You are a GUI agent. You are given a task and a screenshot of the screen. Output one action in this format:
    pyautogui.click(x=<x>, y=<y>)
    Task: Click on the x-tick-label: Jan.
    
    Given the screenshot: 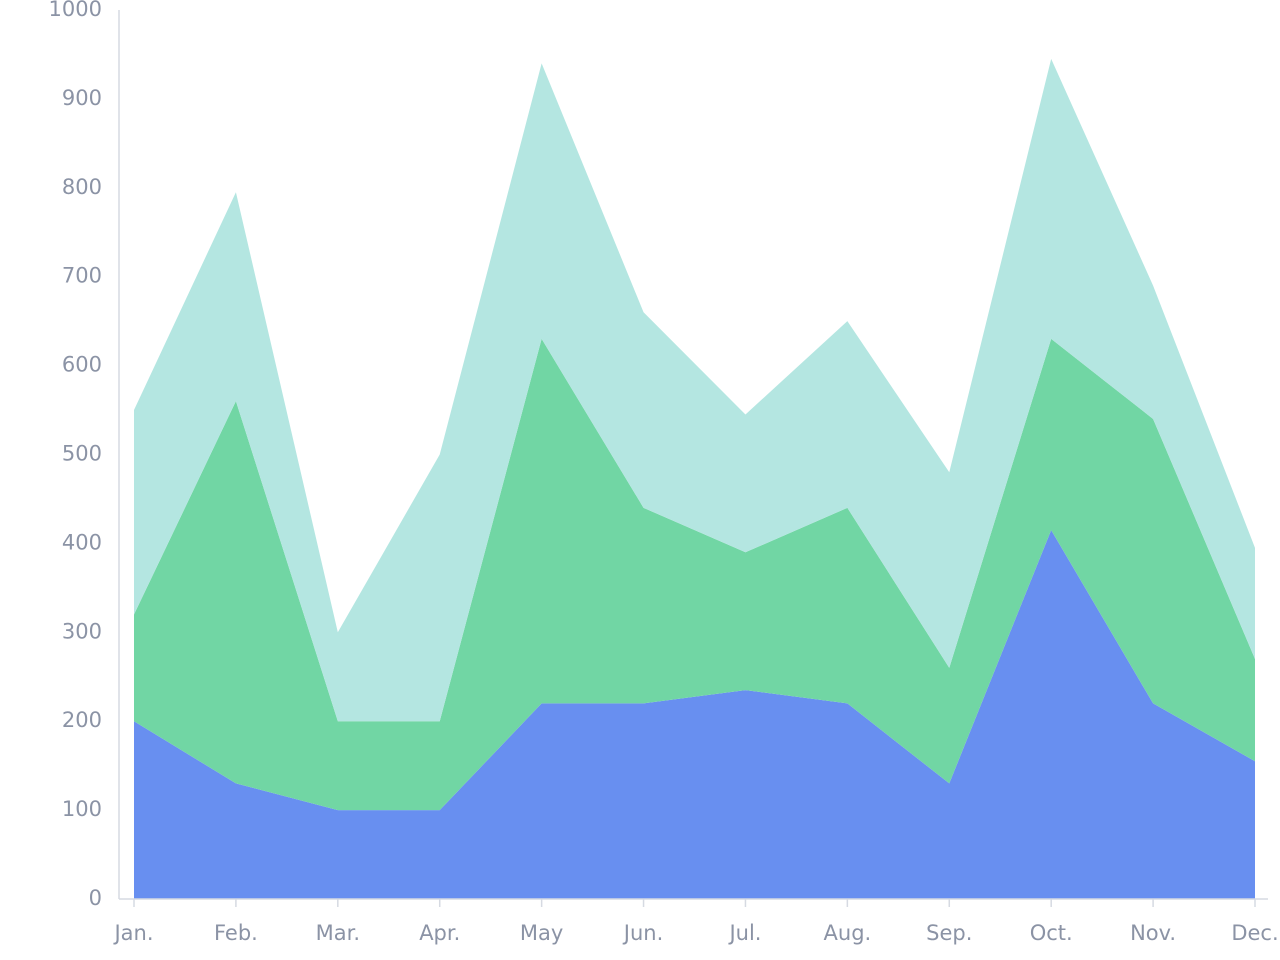 What is the action you would take?
    pyautogui.click(x=132, y=933)
    